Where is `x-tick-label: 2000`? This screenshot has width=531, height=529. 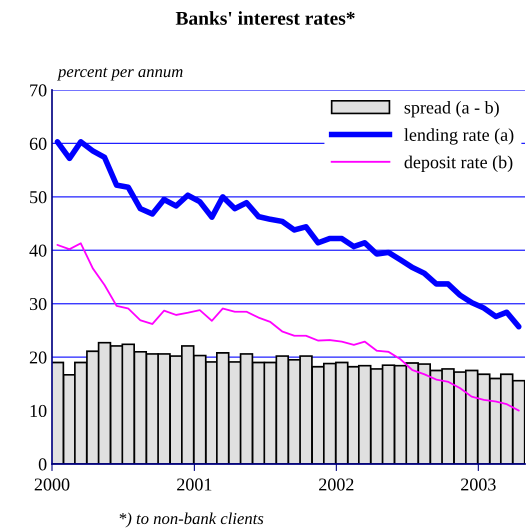 x-tick-label: 2000 is located at coordinates (52, 484).